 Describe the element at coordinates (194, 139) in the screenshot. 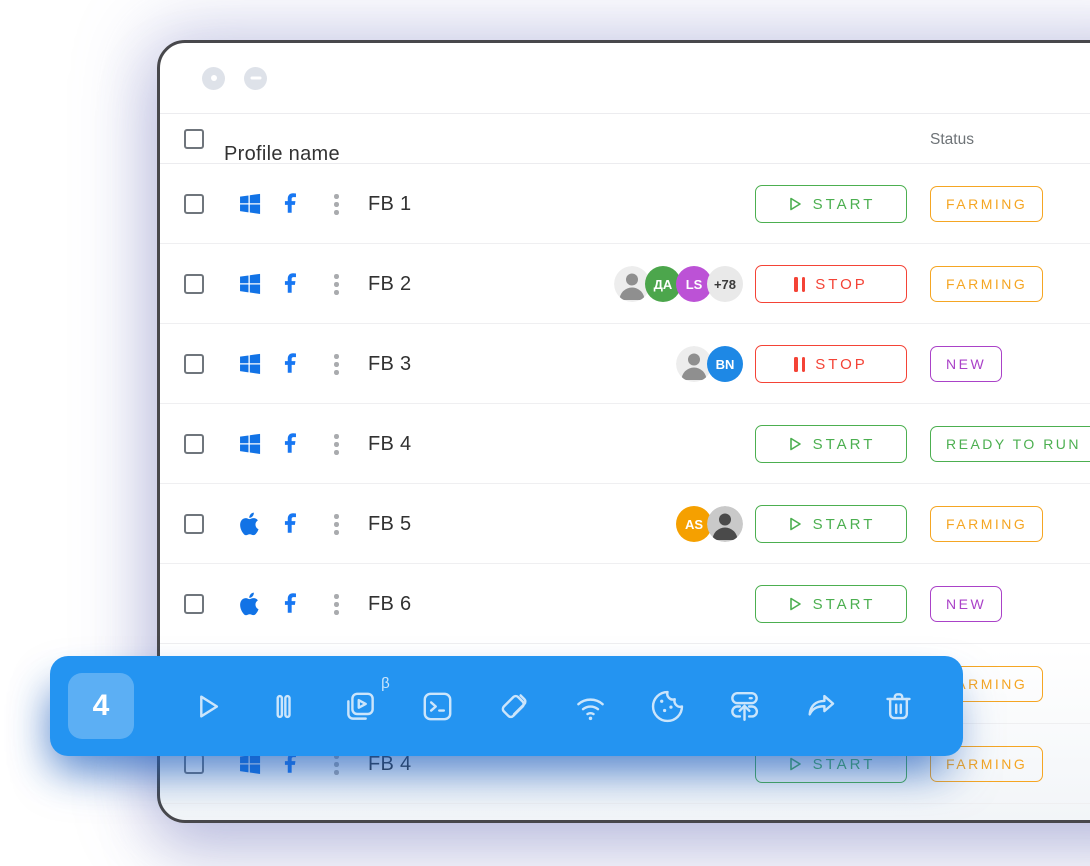

I see `select-all-checkbox` at that location.